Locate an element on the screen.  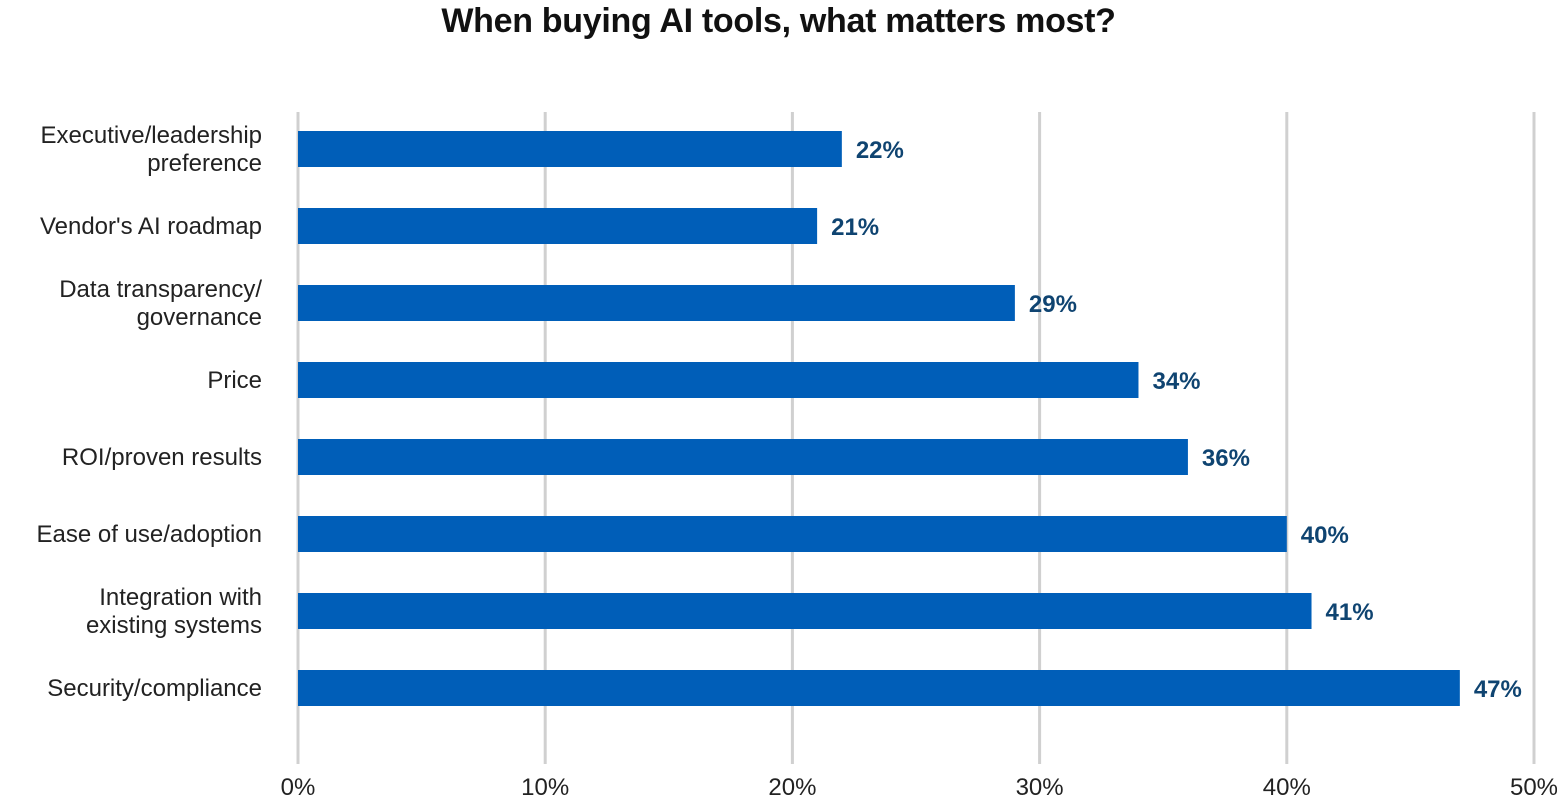
x-tick-label: 10% is located at coordinates (545, 787).